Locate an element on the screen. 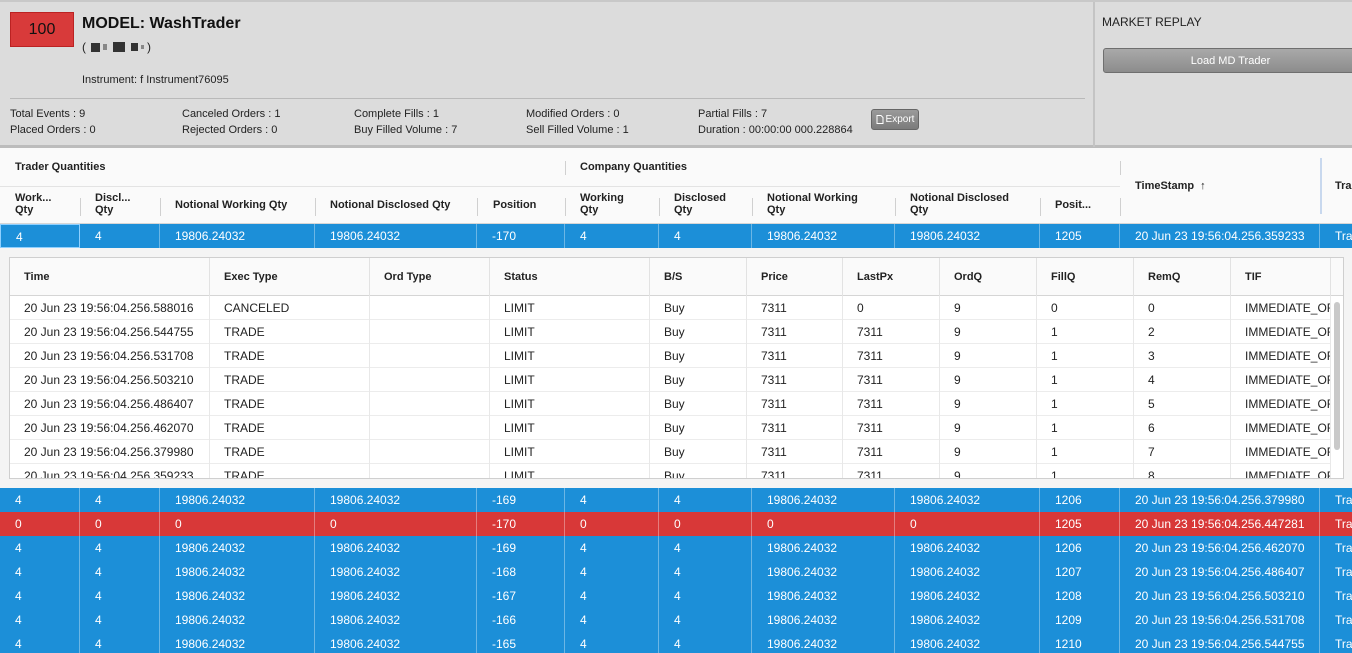 Image resolution: width=1352 pixels, height=653 pixels. stat-buy-filled-volume: Buy Filled Volume : 7 is located at coordinates (406, 130).